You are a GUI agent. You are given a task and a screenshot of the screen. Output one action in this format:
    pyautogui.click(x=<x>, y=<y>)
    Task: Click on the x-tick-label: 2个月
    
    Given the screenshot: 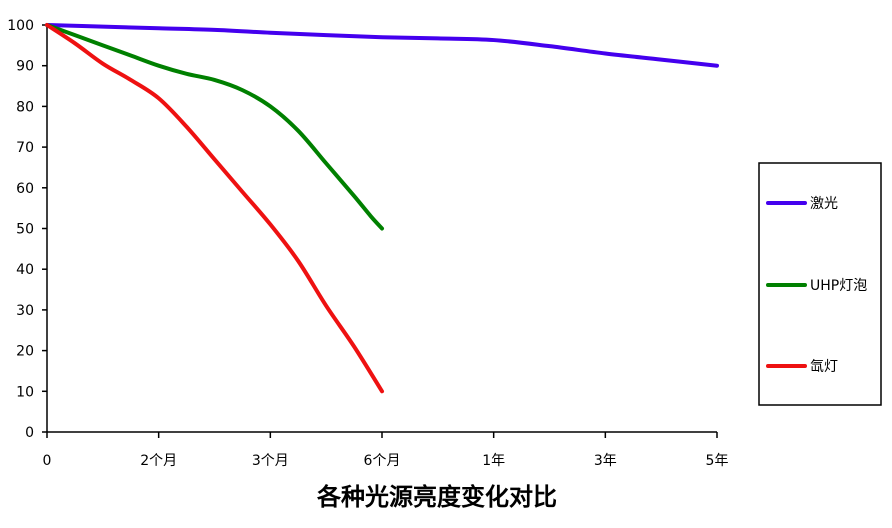 What is the action you would take?
    pyautogui.click(x=158, y=461)
    